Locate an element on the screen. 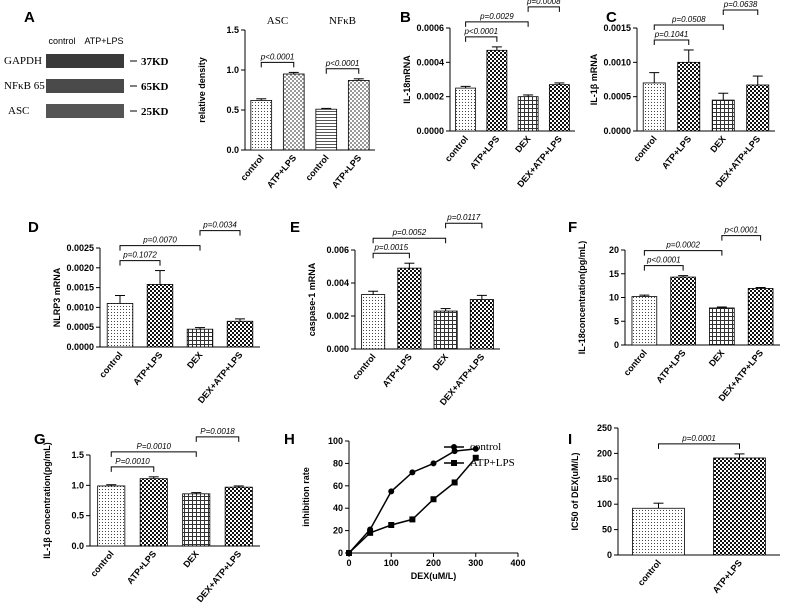 Image resolution: width=800 pixels, height=606 pixels. p-value: p=0.0070 is located at coordinates (159, 240).